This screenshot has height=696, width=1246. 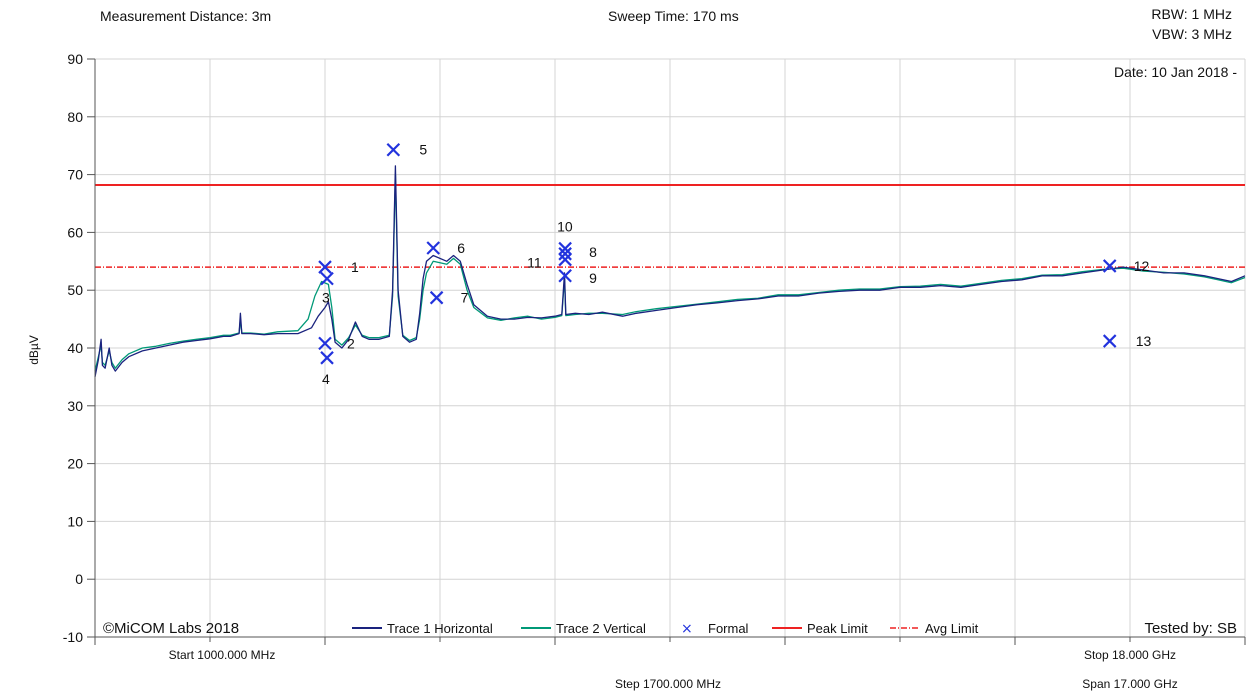 What do you see at coordinates (355, 267) in the screenshot?
I see `marker-label: 1` at bounding box center [355, 267].